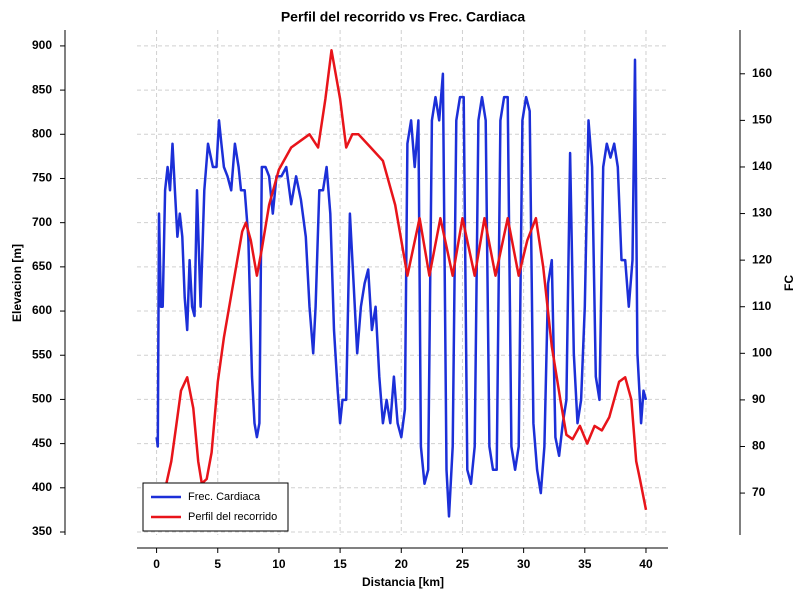  What do you see at coordinates (402, 564) in the screenshot?
I see `x-tick-label: 20` at bounding box center [402, 564].